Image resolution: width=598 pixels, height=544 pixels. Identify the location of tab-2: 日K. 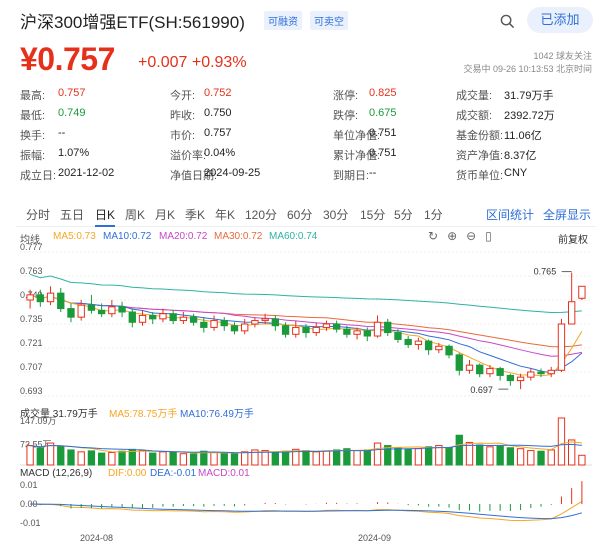
(105, 216).